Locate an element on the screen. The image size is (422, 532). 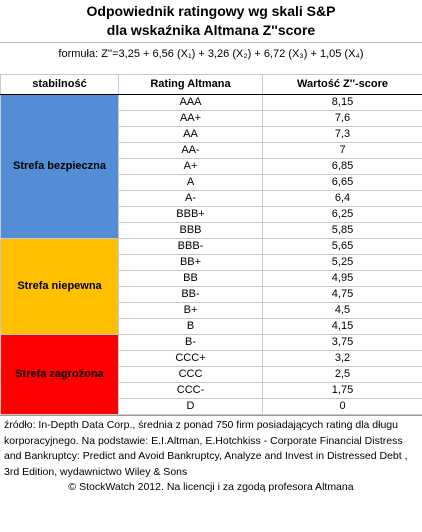
rating-cell: BBB is located at coordinates (190, 230).